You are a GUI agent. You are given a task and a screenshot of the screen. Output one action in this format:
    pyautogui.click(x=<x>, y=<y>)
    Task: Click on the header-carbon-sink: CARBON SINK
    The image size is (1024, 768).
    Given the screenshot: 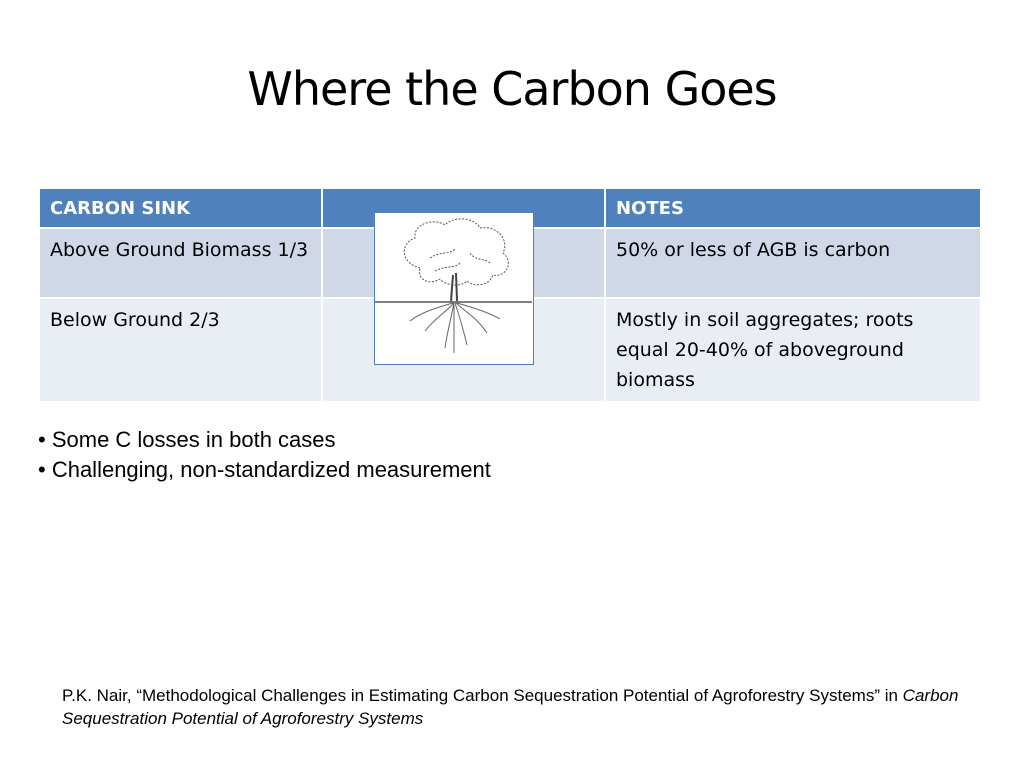 What is the action you would take?
    pyautogui.click(x=180, y=208)
    